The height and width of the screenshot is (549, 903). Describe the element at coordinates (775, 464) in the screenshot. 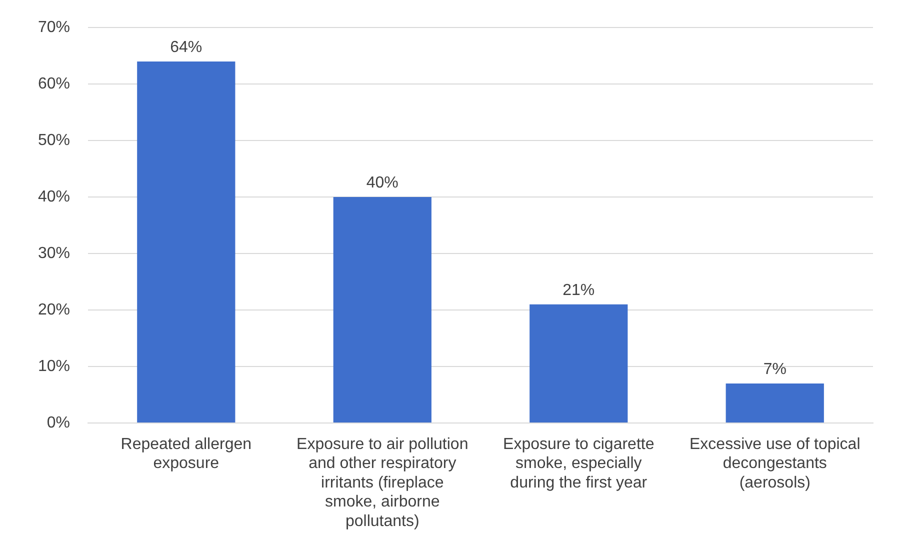

I see `x-tick-label: Excessive use of topical decongestants (aerosols)` at that location.